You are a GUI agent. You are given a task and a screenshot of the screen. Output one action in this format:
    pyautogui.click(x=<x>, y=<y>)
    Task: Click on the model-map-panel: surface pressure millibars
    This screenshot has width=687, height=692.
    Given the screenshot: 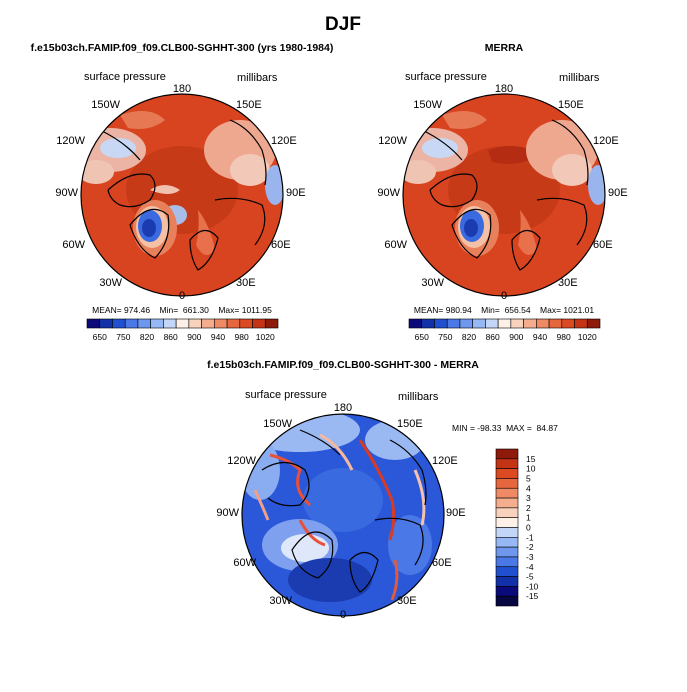 What is the action you would take?
    pyautogui.click(x=180, y=206)
    